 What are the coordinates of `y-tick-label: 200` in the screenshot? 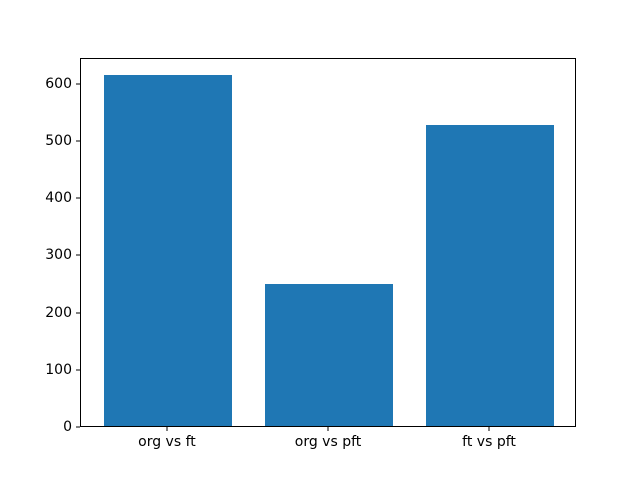 It's located at (58, 312).